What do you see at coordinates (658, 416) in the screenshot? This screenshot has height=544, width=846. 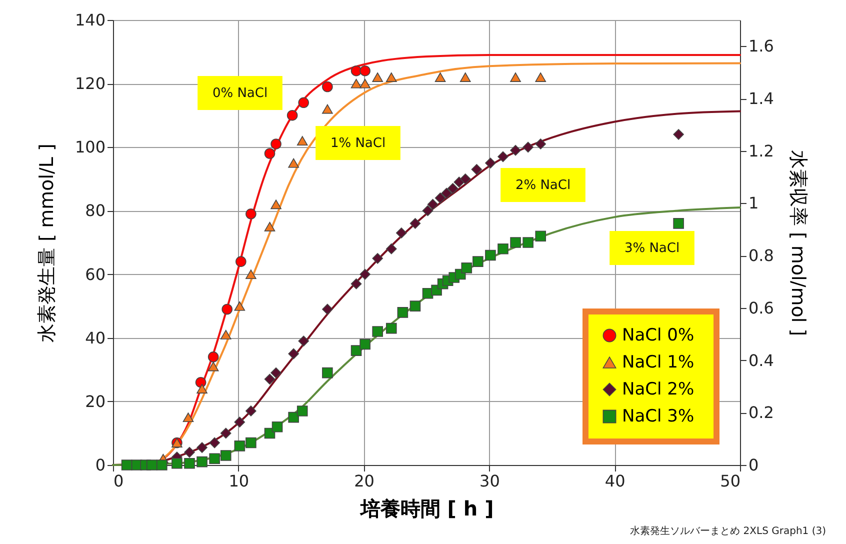 I see `legend-label: NaCl 3%` at bounding box center [658, 416].